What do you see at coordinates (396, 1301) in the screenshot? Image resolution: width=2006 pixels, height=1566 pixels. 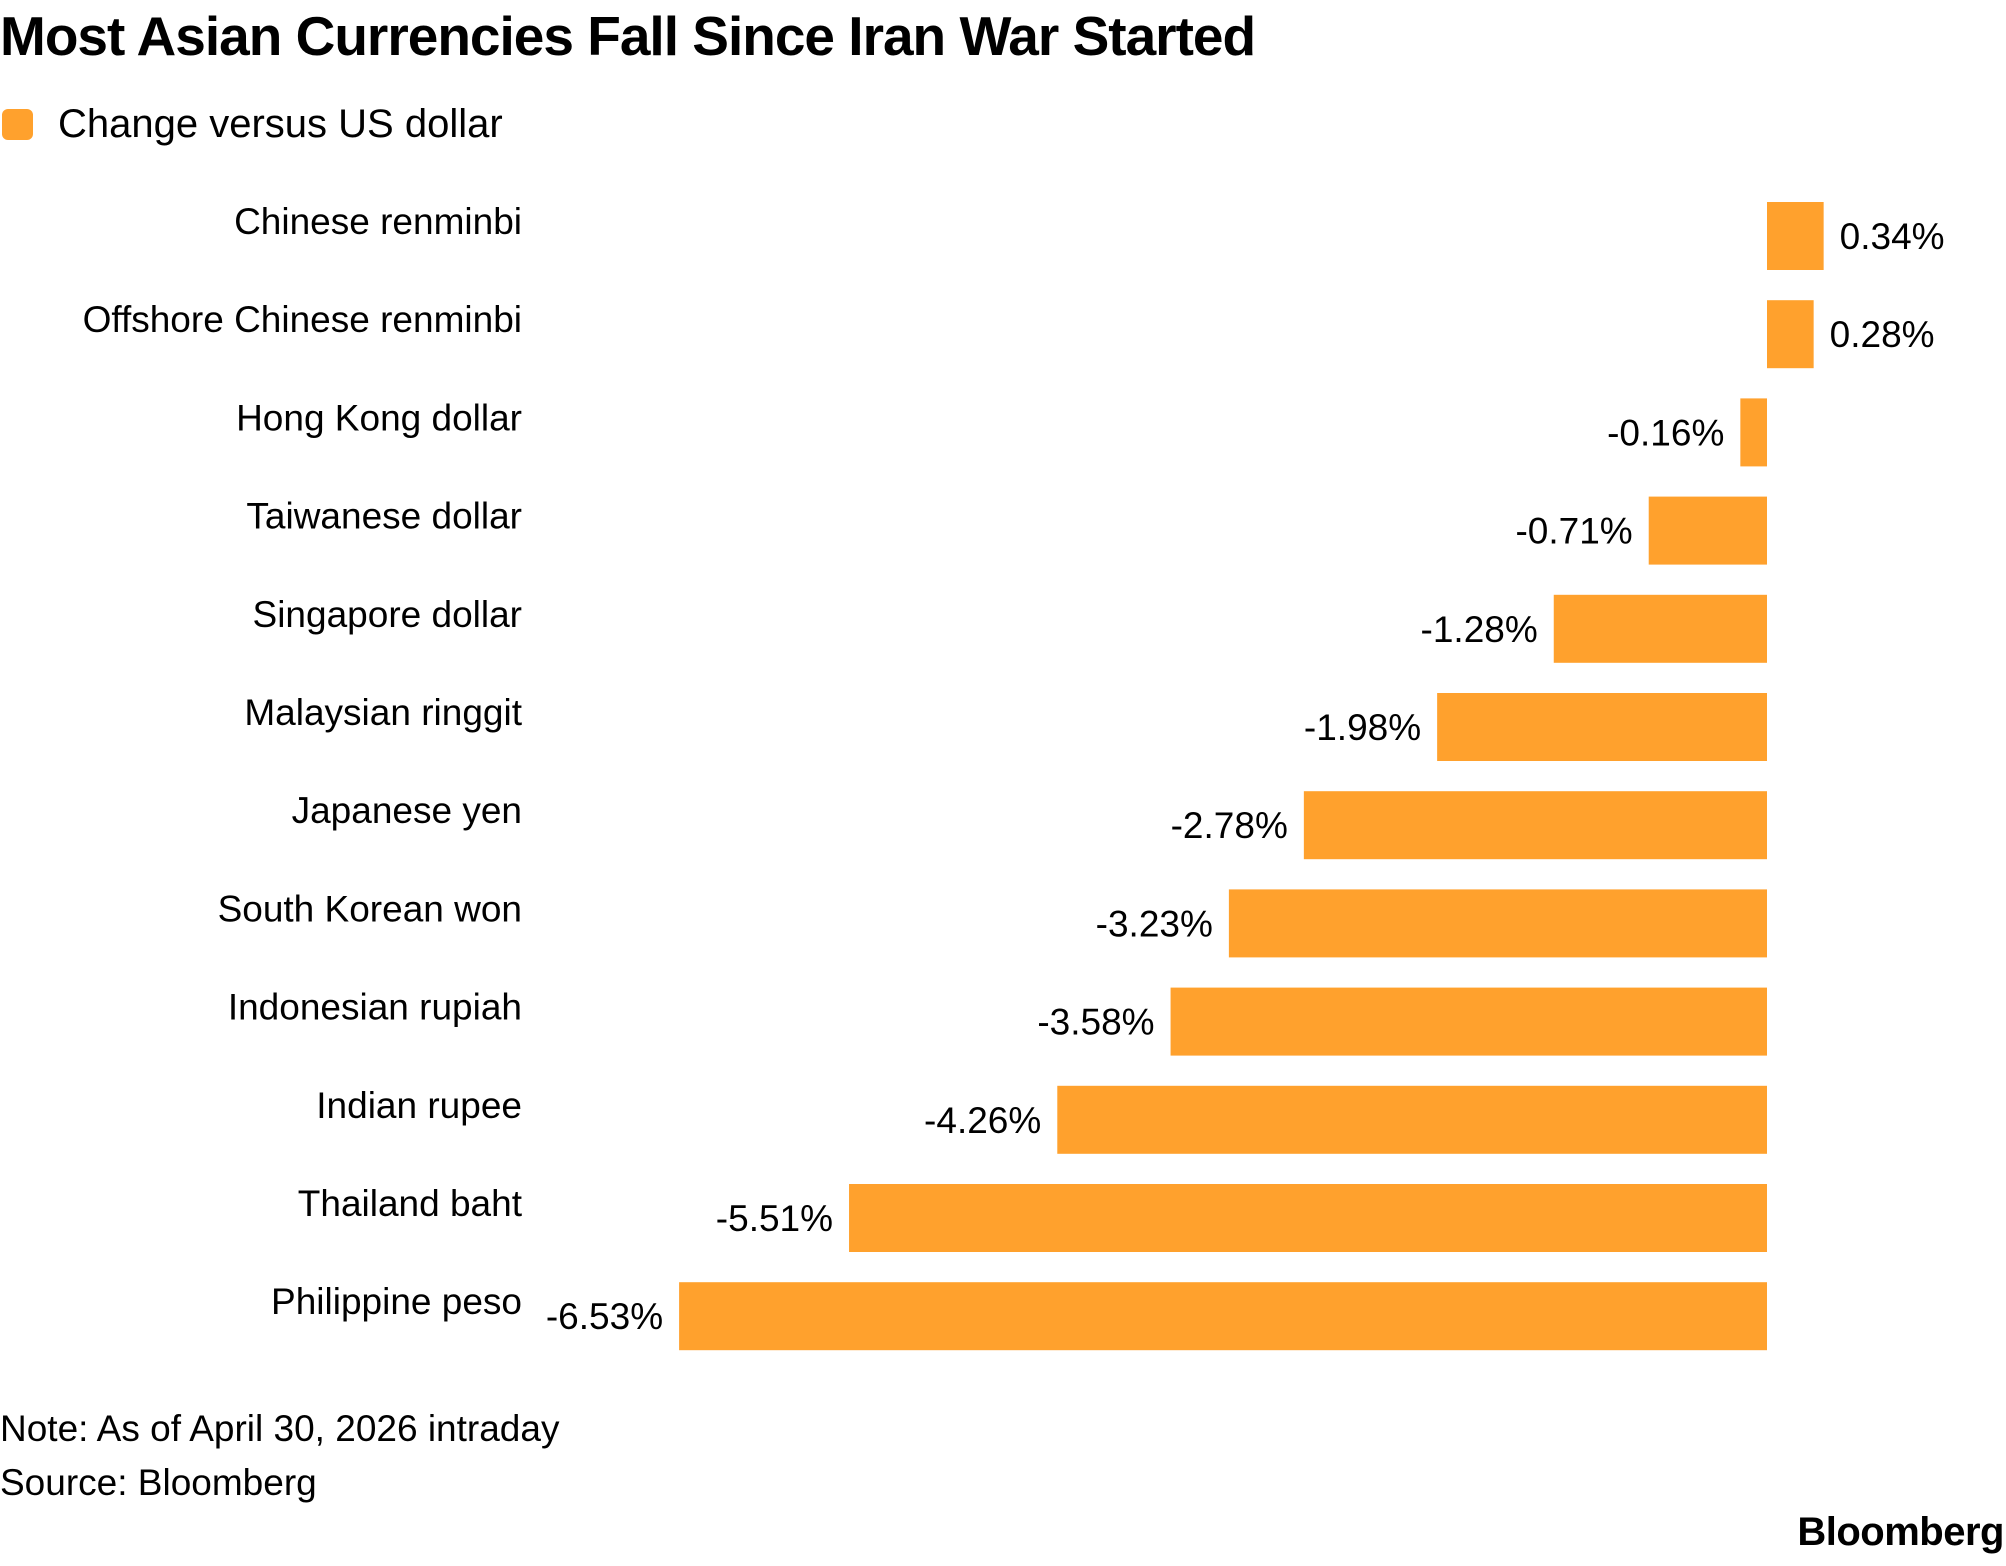 I see `category-label: Philippine peso` at bounding box center [396, 1301].